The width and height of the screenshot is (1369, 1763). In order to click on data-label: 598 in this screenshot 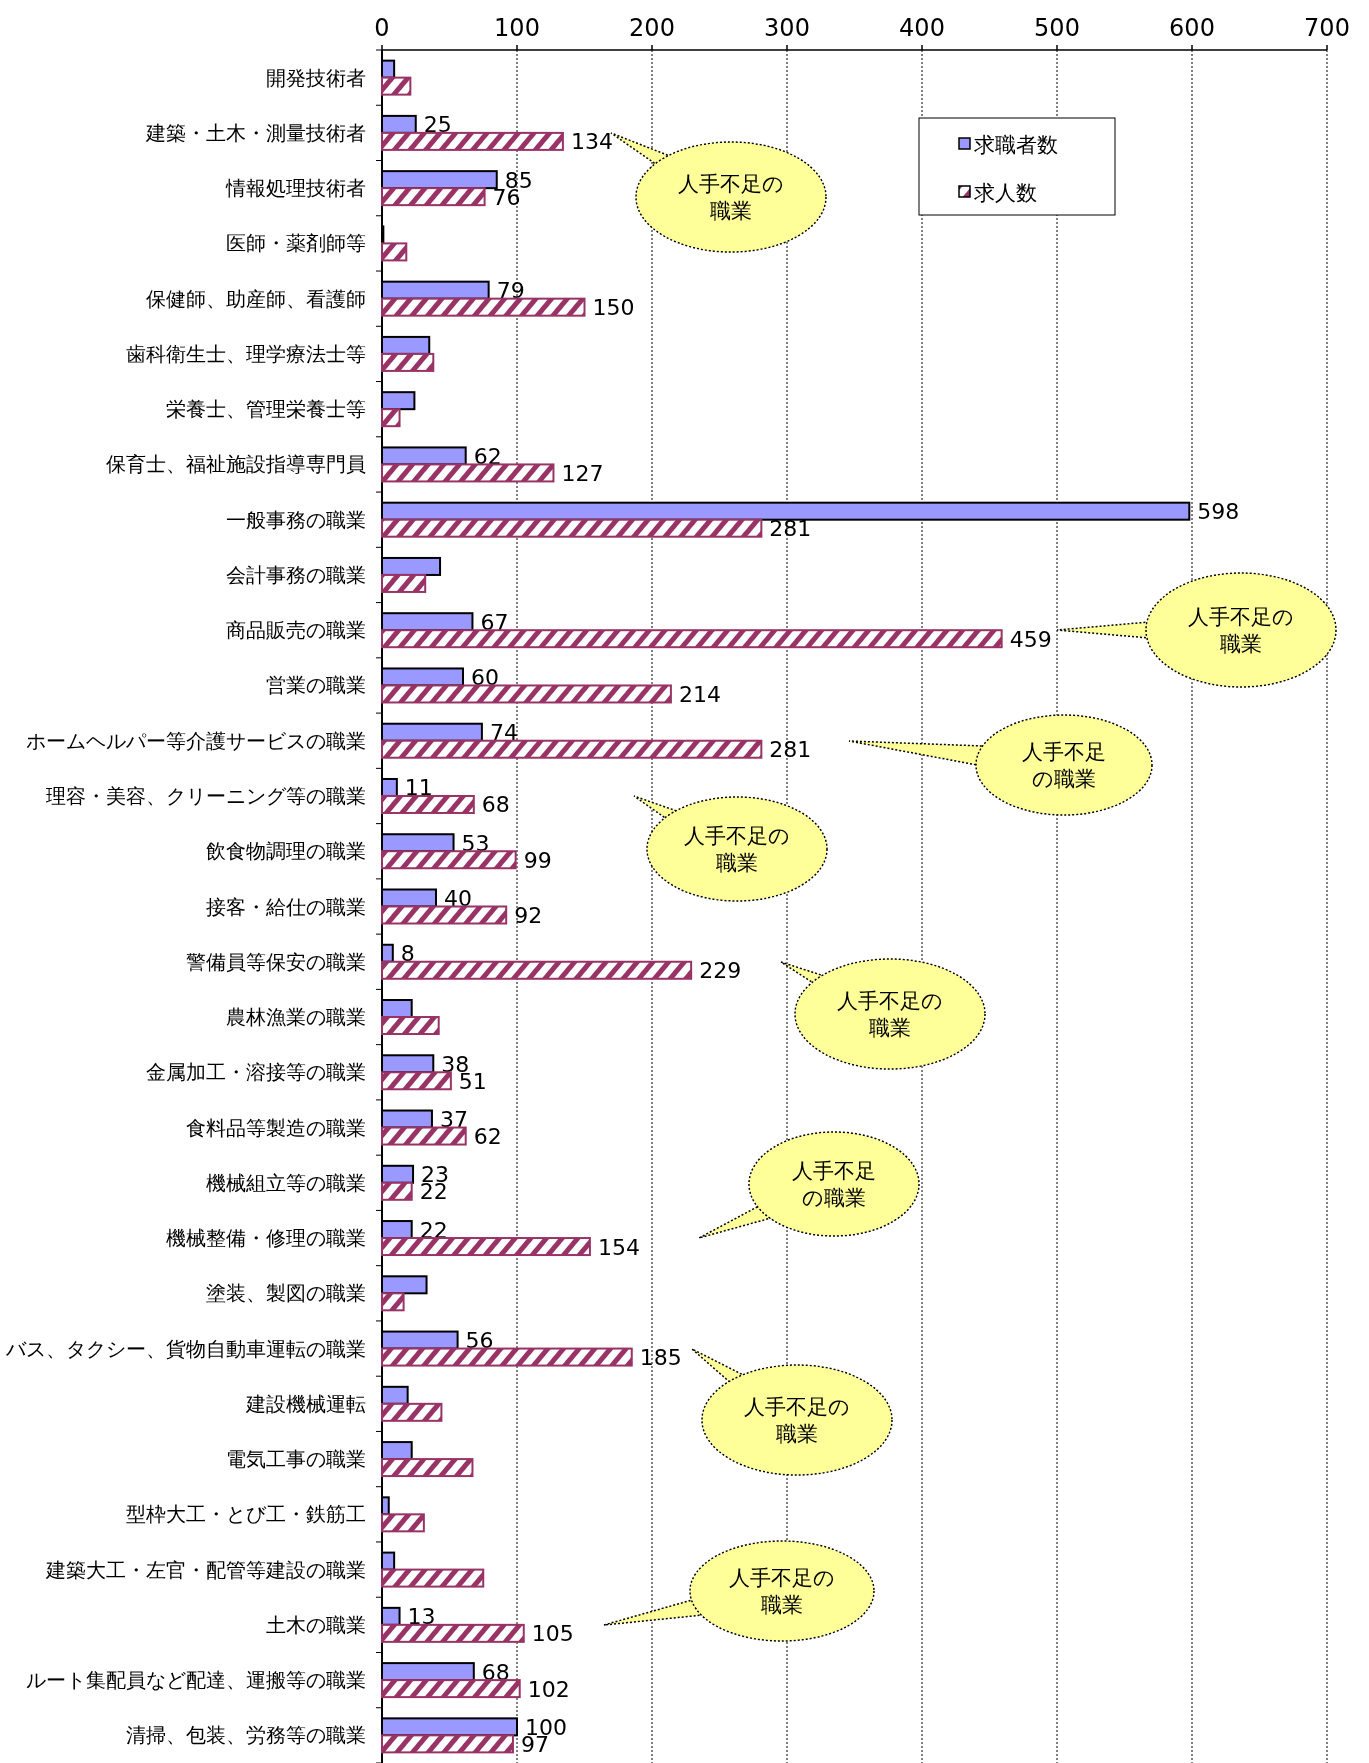, I will do `click(1218, 512)`.